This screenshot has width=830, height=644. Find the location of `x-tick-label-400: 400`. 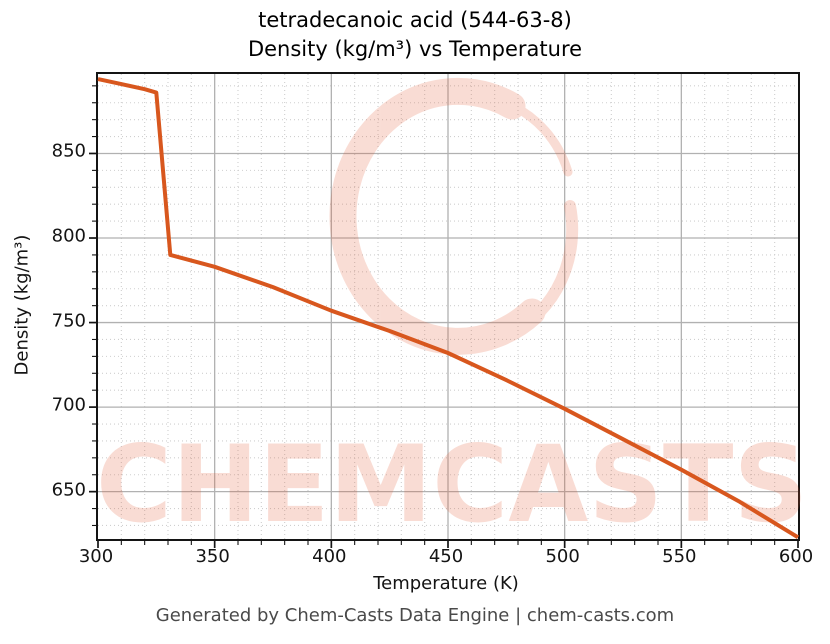

x-tick-label-400: 400 is located at coordinates (329, 556).